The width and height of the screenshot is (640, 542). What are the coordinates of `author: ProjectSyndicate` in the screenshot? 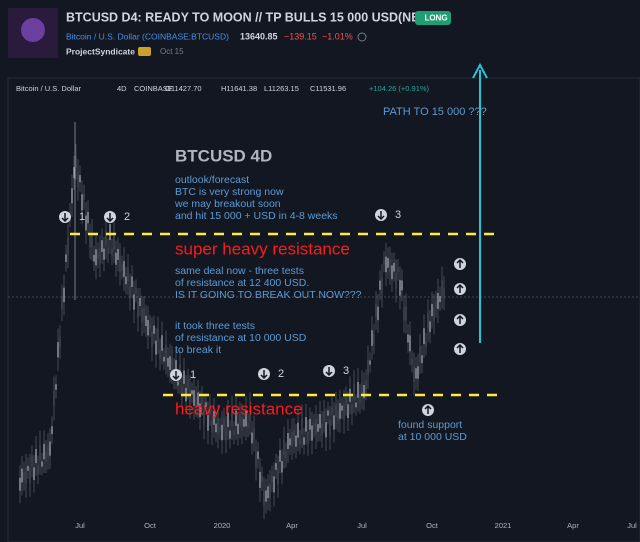 It's located at (100, 51).